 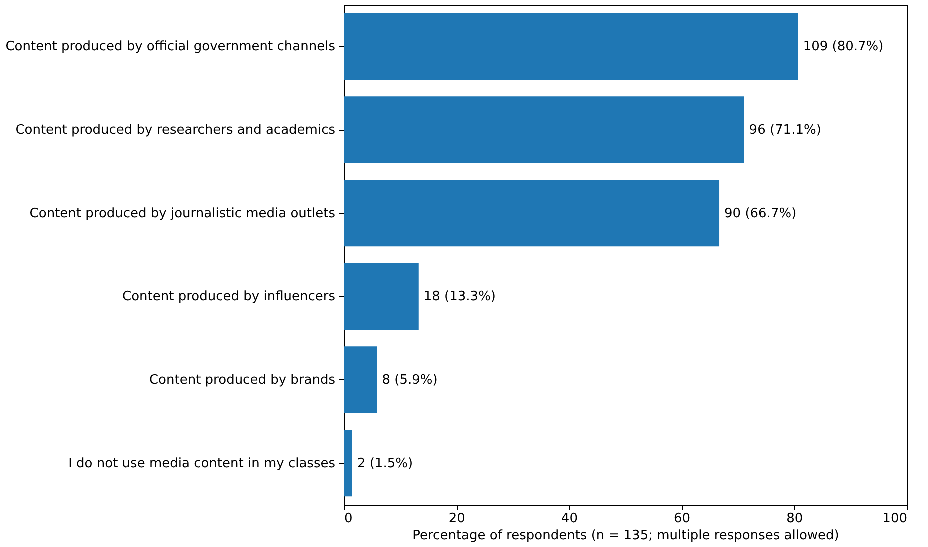 What do you see at coordinates (760, 214) in the screenshot?
I see `data-label: 90 (66.7%)` at bounding box center [760, 214].